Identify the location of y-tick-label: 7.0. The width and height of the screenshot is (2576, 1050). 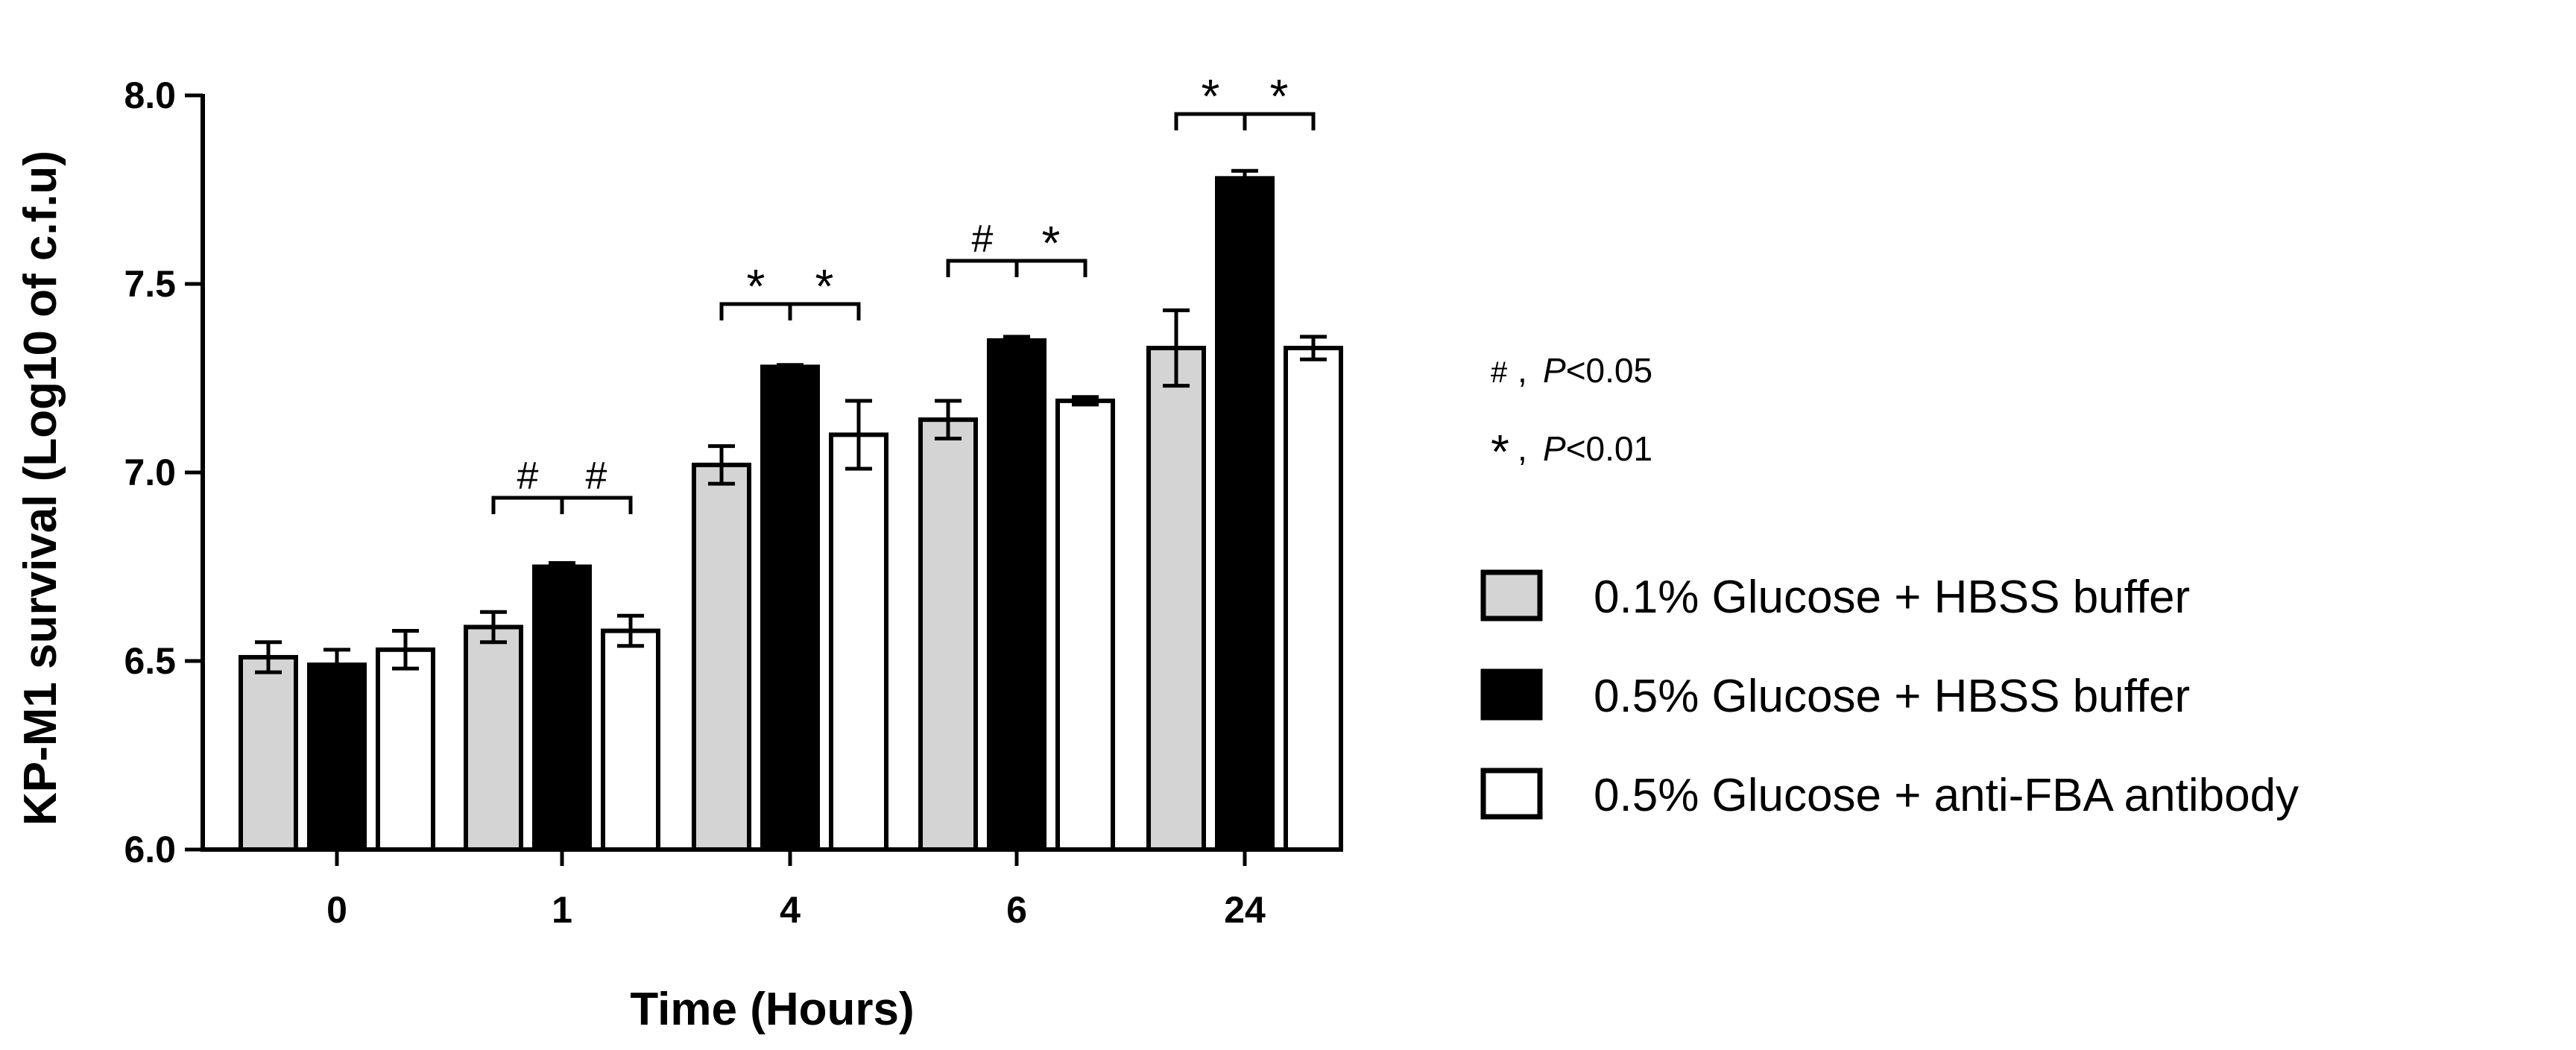
(150, 472).